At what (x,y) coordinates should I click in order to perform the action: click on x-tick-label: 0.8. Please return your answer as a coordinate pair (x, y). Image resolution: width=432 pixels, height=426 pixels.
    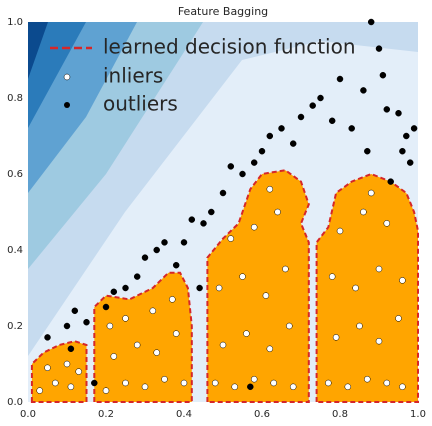
    Looking at the image, I should click on (340, 414).